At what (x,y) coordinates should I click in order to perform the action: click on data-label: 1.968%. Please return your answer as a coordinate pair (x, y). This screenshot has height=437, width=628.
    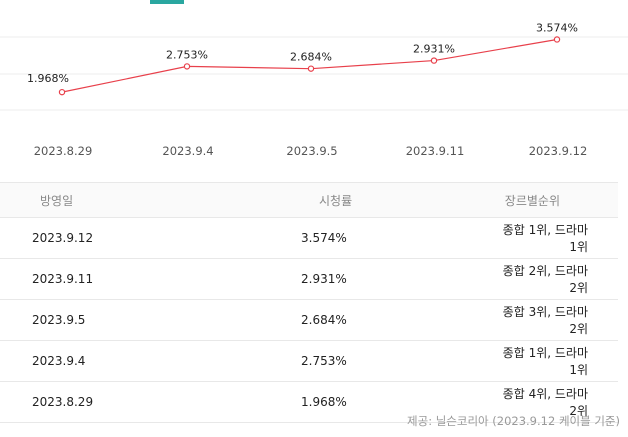
    Looking at the image, I should click on (48, 78).